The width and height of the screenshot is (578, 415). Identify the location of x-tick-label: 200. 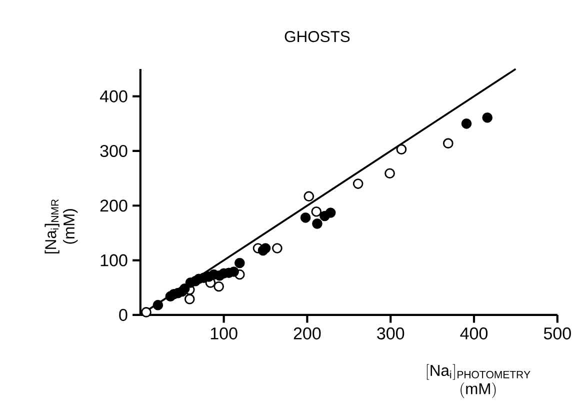
(307, 333).